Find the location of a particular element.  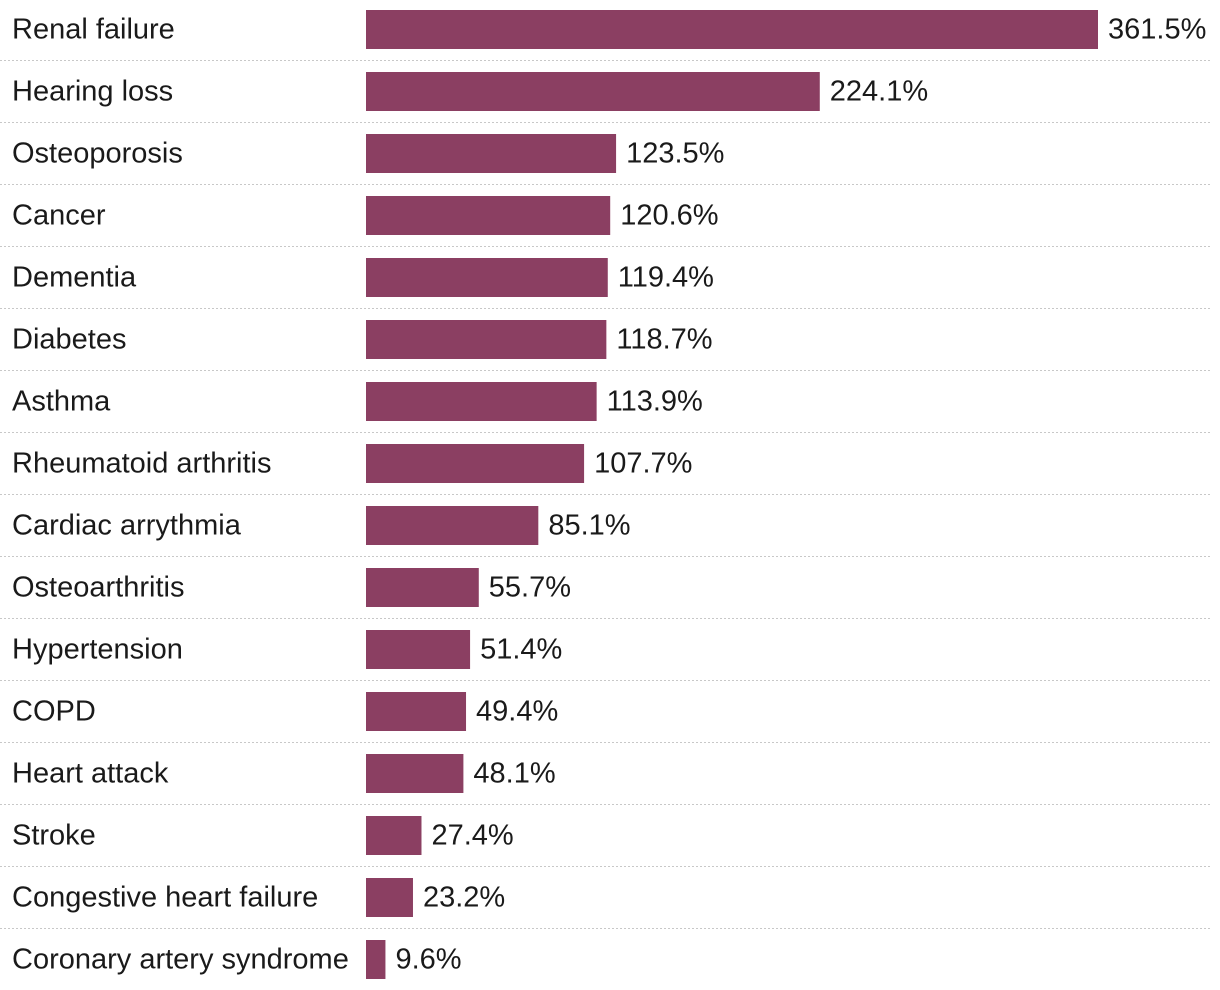

category-label: Heart attack is located at coordinates (90, 774).